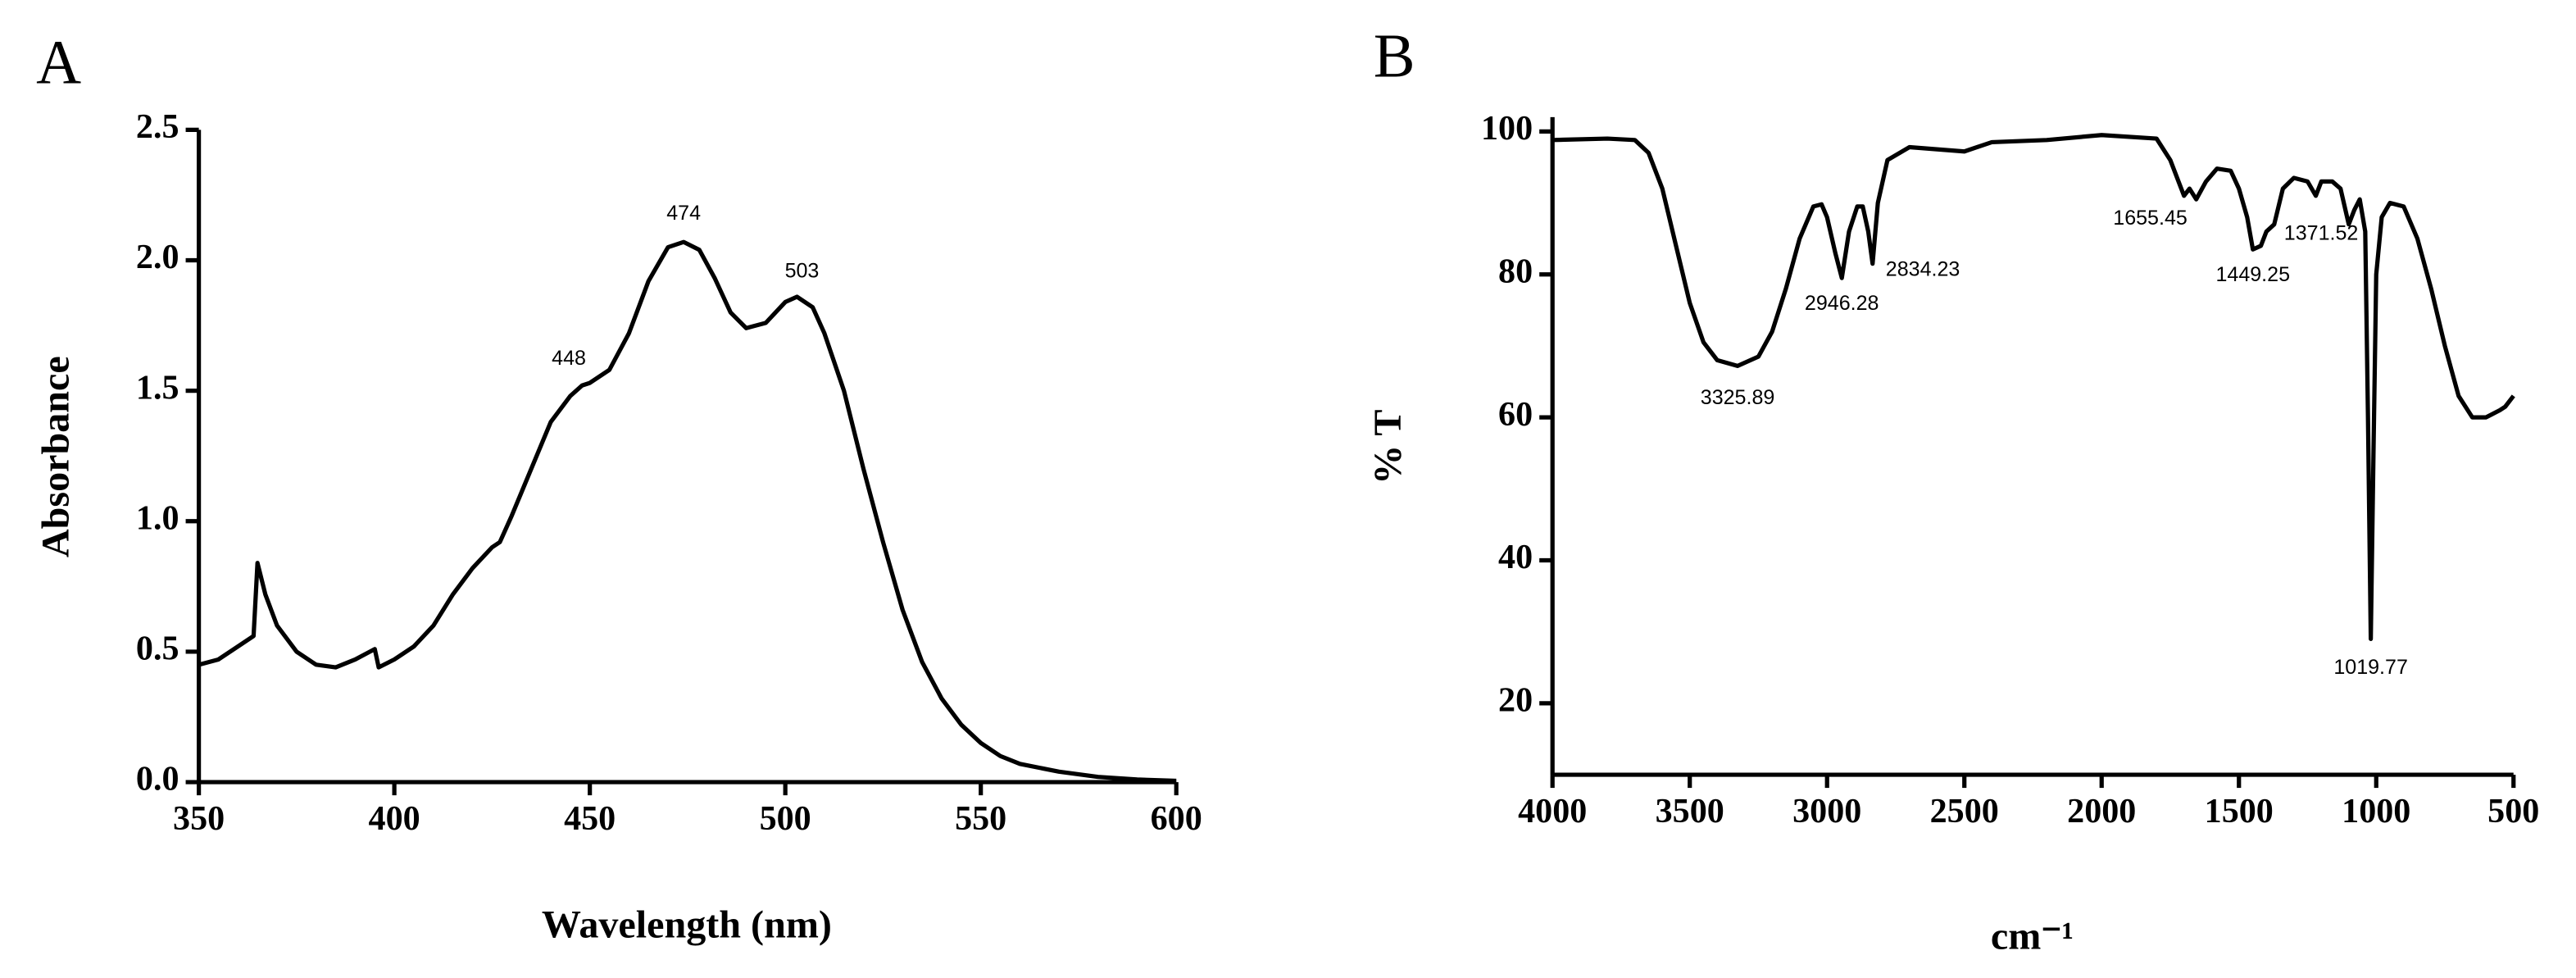  What do you see at coordinates (1552, 811) in the screenshot?
I see `x-tick-label: 4000` at bounding box center [1552, 811].